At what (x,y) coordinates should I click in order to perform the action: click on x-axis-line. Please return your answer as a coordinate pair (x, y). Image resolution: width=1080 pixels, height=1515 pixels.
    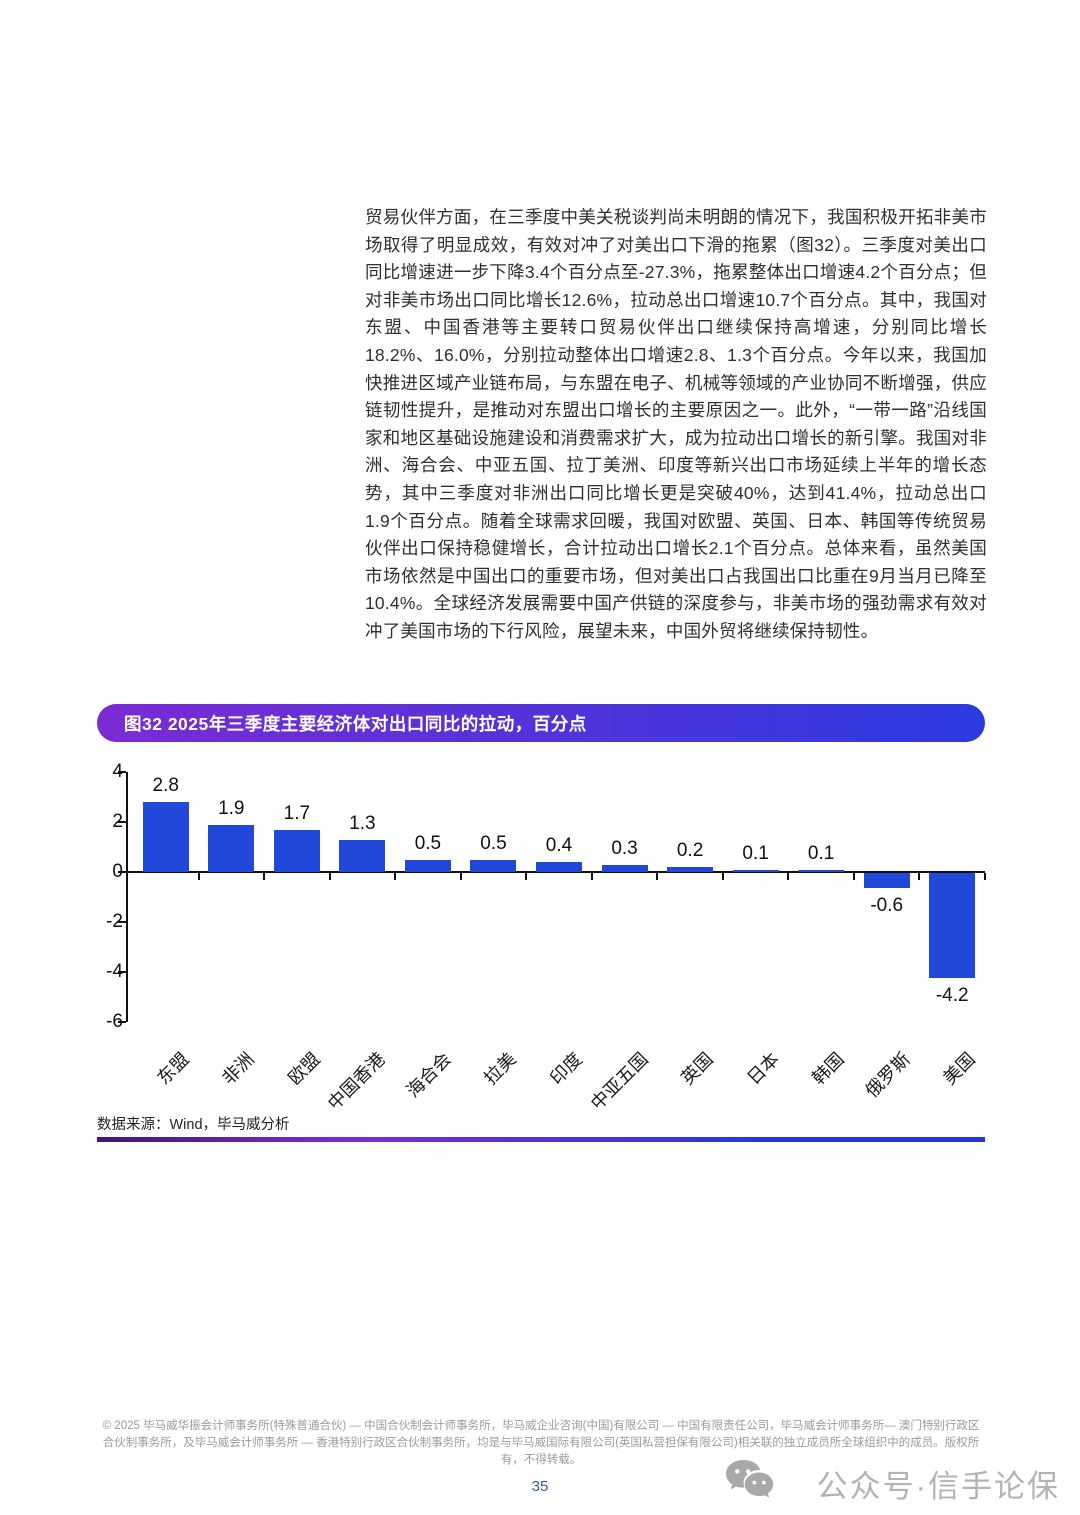
    Looking at the image, I should click on (555, 872).